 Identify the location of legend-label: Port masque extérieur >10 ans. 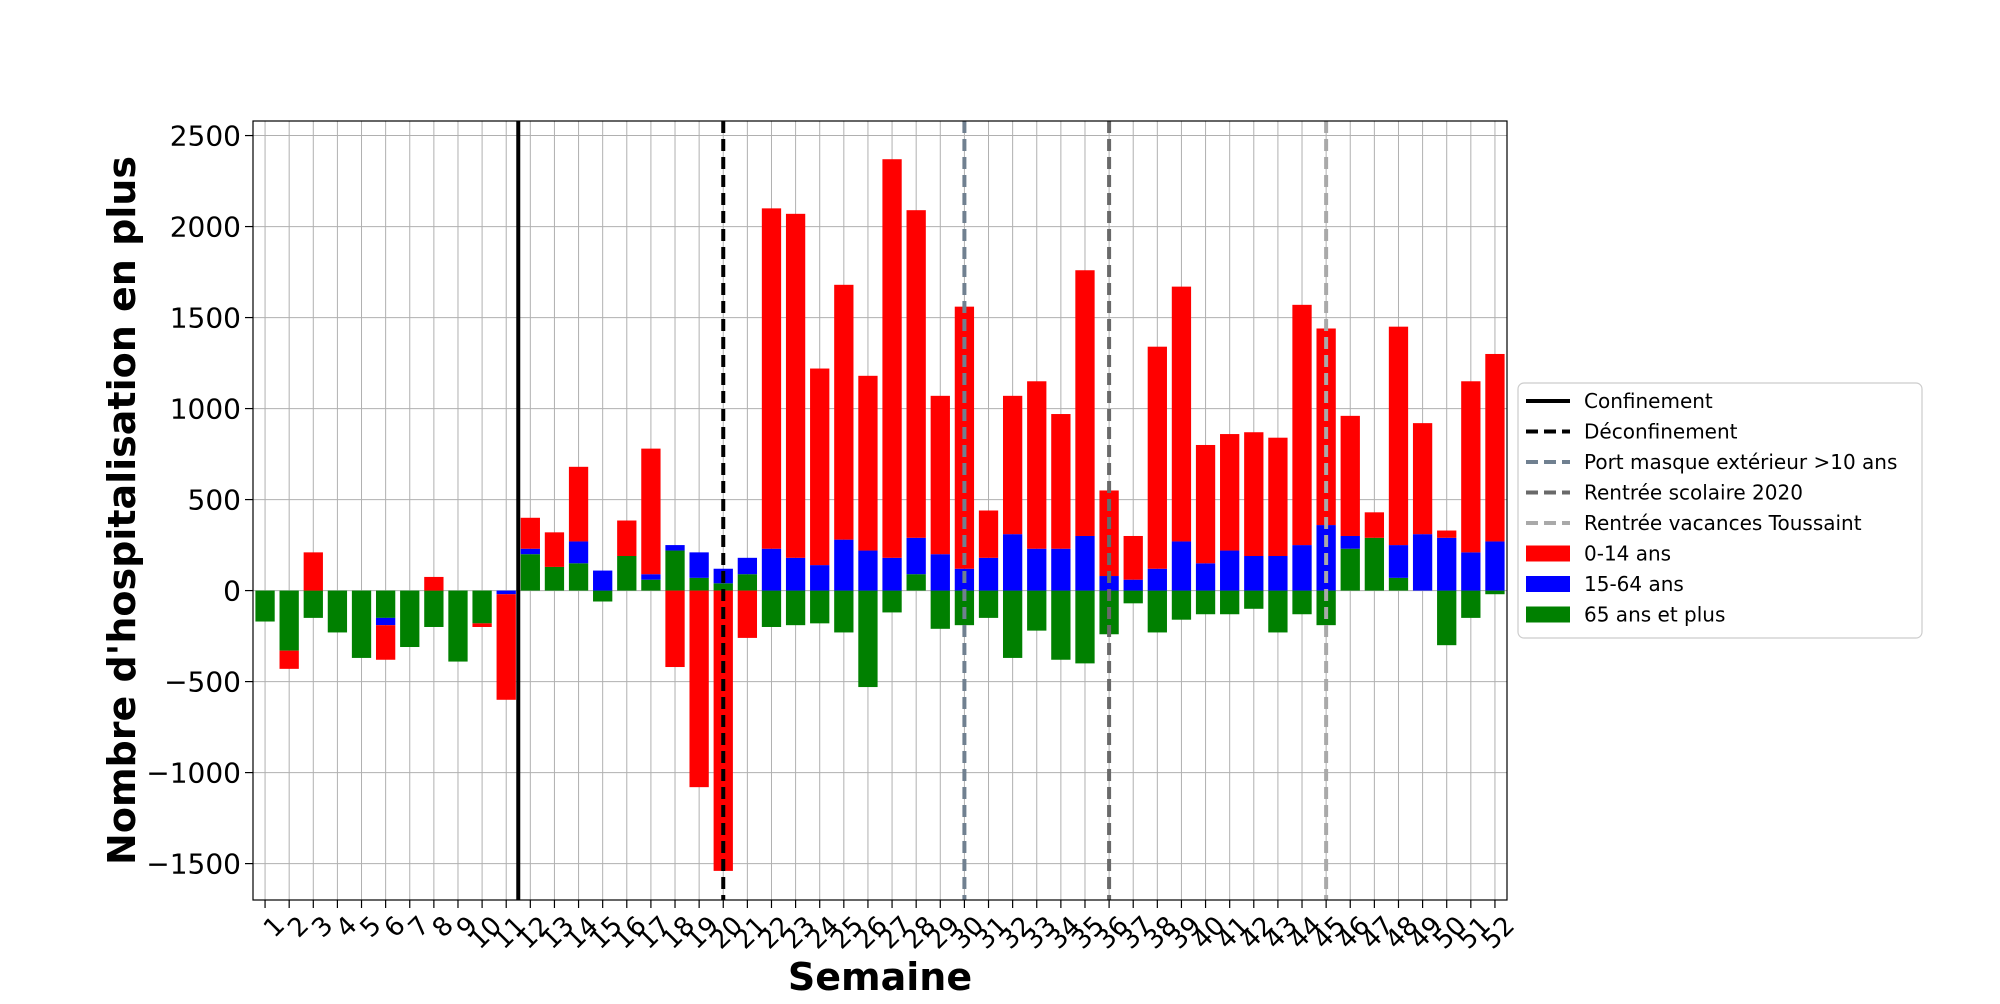
(1740, 462).